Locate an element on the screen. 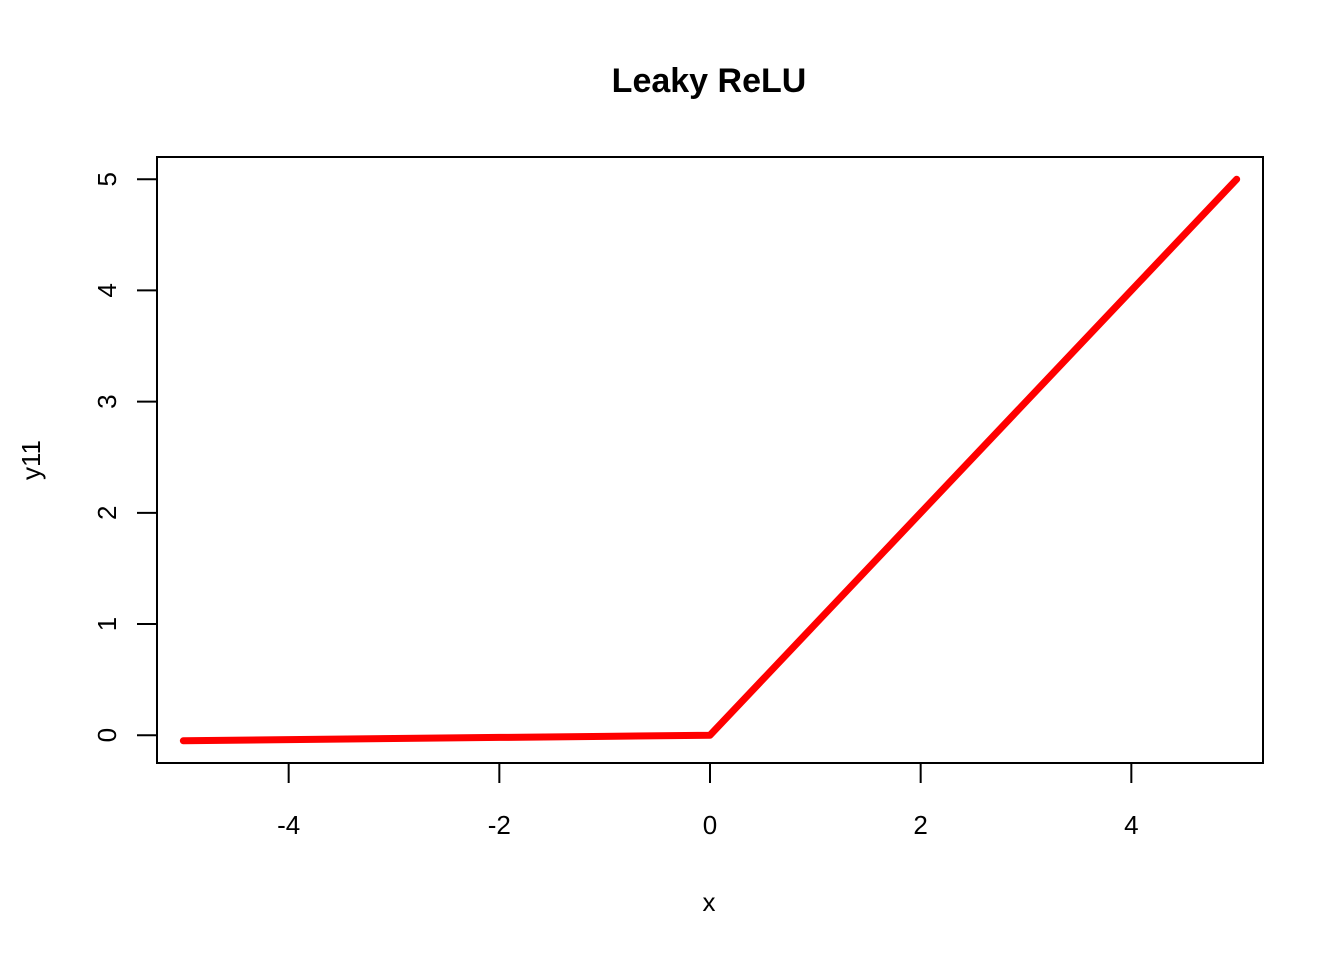  y-tick-label: 5 is located at coordinates (107, 179).